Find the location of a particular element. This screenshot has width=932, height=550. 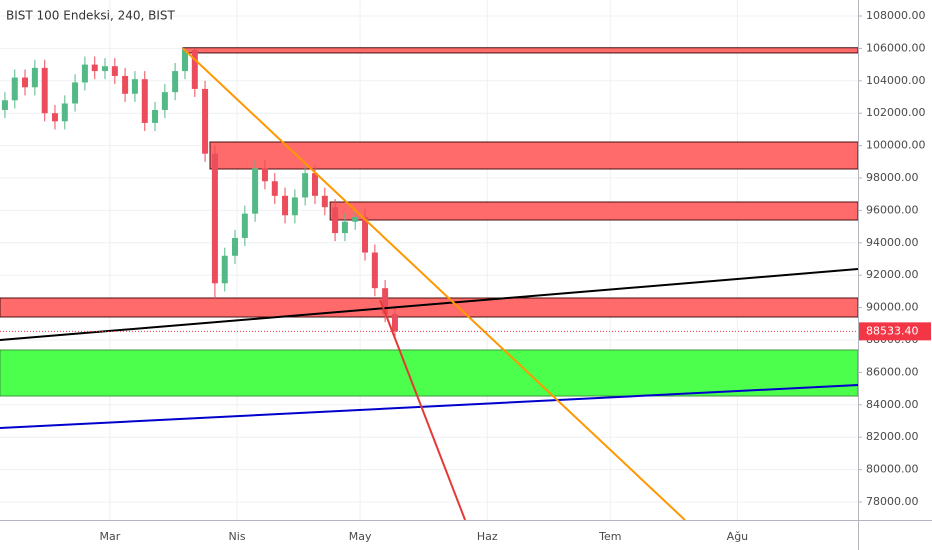

y-tick-label: 78000.00 is located at coordinates (892, 501).